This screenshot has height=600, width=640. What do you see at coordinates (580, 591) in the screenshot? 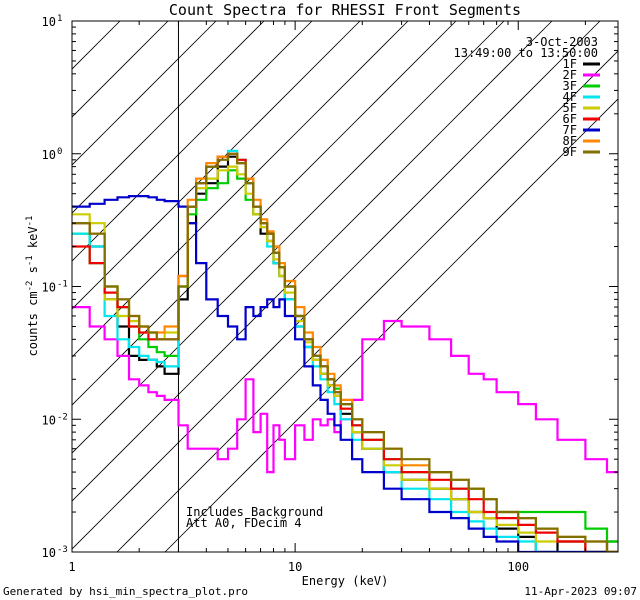
I see `footer-timestamp: 11-Apr-2023 09:07` at bounding box center [580, 591].